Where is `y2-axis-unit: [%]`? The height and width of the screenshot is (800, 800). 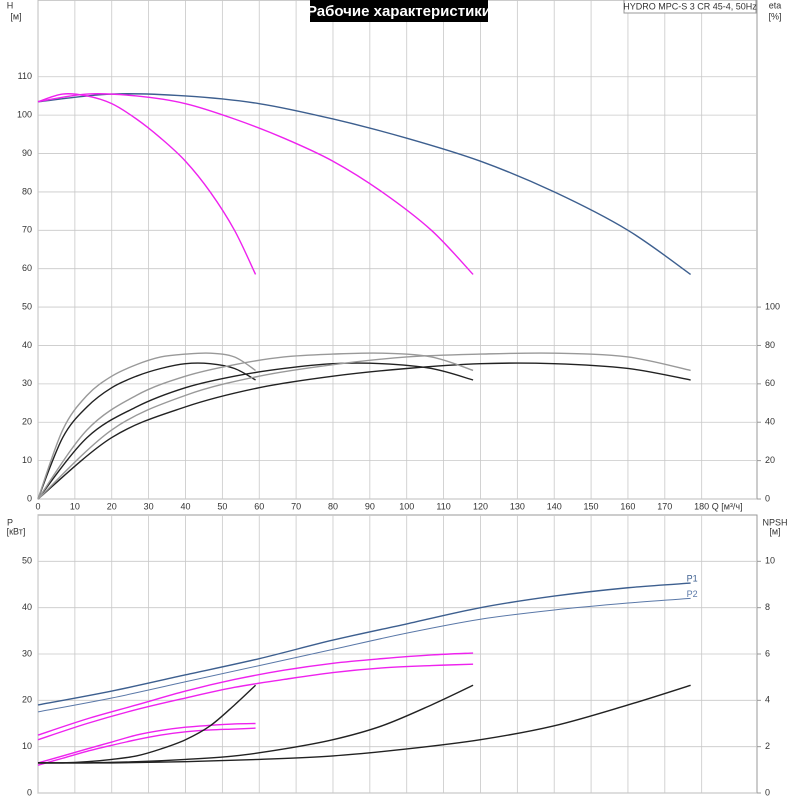 y2-axis-unit: [%] is located at coordinates (774, 16).